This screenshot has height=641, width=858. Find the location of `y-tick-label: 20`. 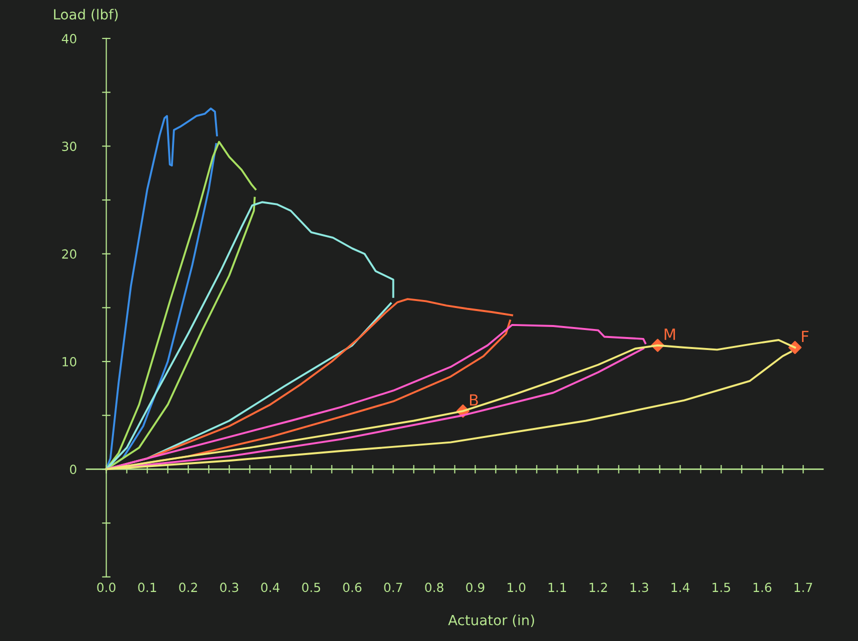

y-tick-label: 20 is located at coordinates (69, 254).